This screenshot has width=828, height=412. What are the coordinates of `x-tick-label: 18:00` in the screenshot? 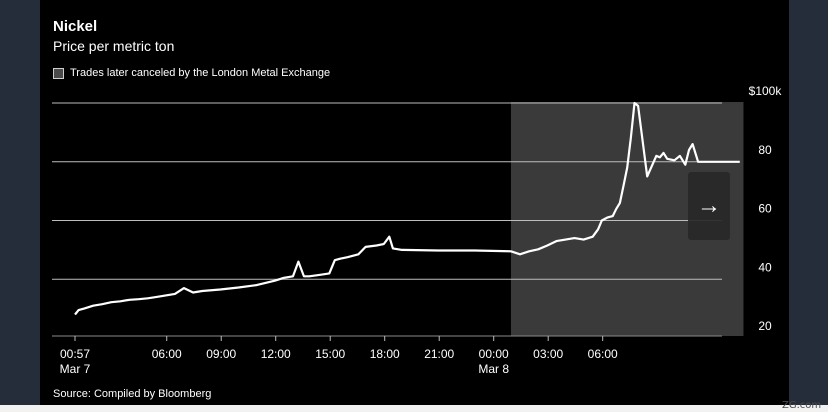 It's located at (385, 354).